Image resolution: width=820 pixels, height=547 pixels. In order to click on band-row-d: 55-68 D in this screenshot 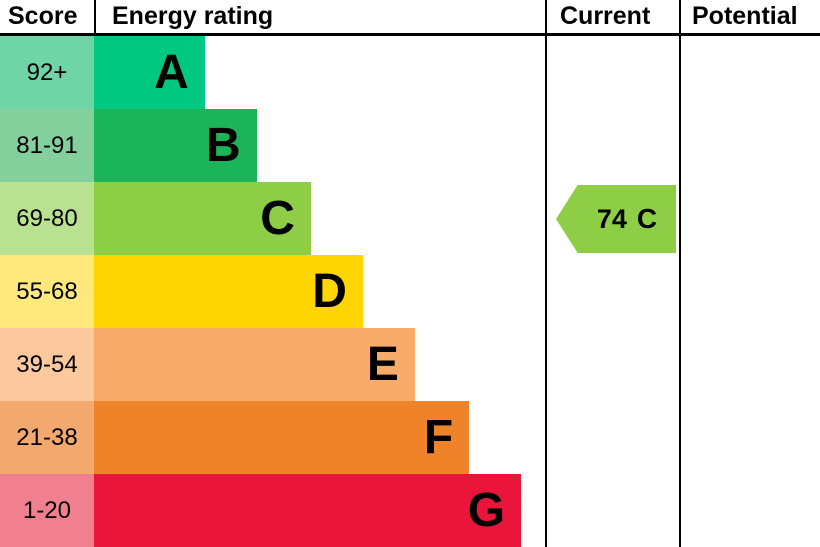, I will do `click(273, 291)`.